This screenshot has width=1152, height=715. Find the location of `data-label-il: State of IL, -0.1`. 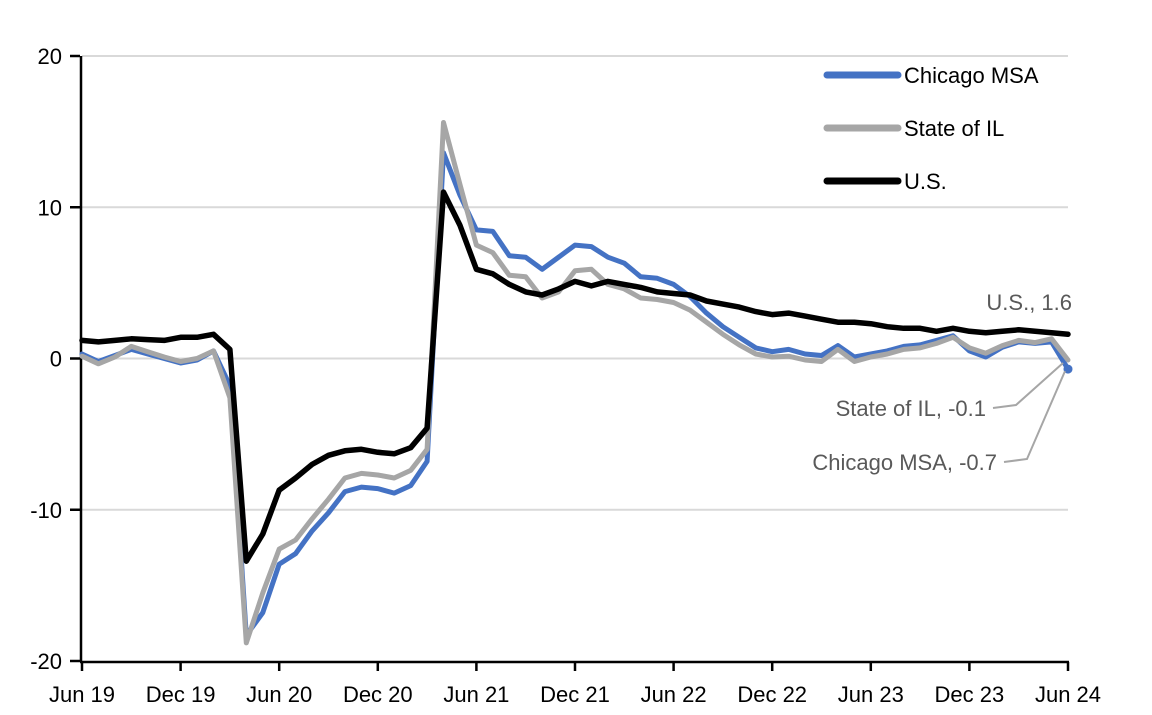

data-label-il: State of IL, -0.1 is located at coordinates (911, 408).